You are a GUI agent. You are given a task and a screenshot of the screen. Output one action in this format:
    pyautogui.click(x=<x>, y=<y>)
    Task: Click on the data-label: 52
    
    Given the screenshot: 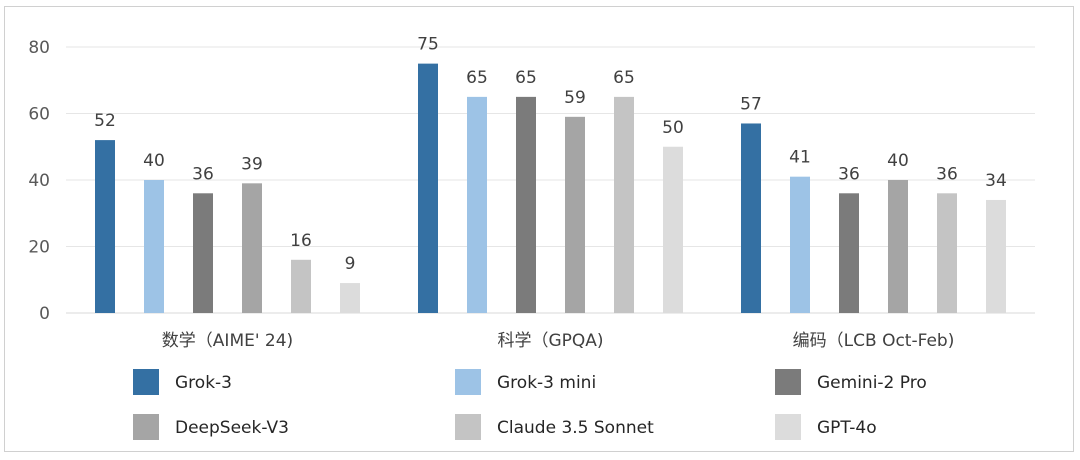 What is the action you would take?
    pyautogui.click(x=105, y=121)
    